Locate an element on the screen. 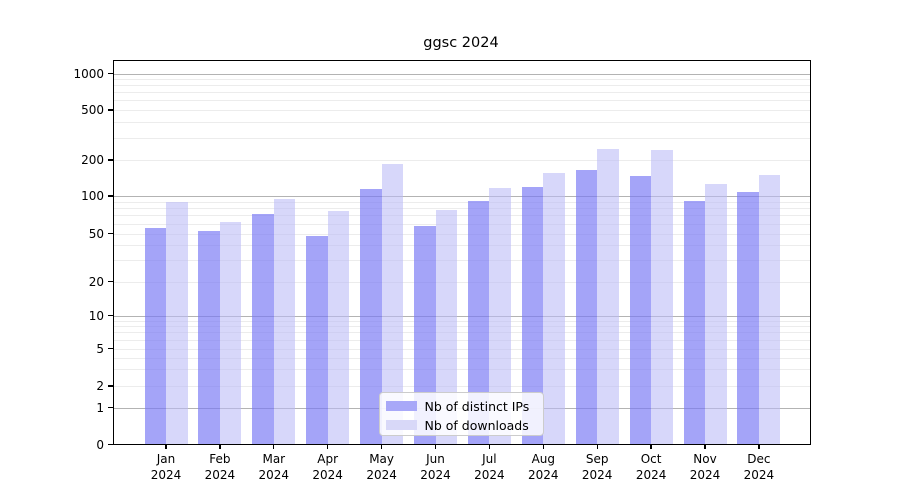  x-tick-month: Apr is located at coordinates (328, 459).